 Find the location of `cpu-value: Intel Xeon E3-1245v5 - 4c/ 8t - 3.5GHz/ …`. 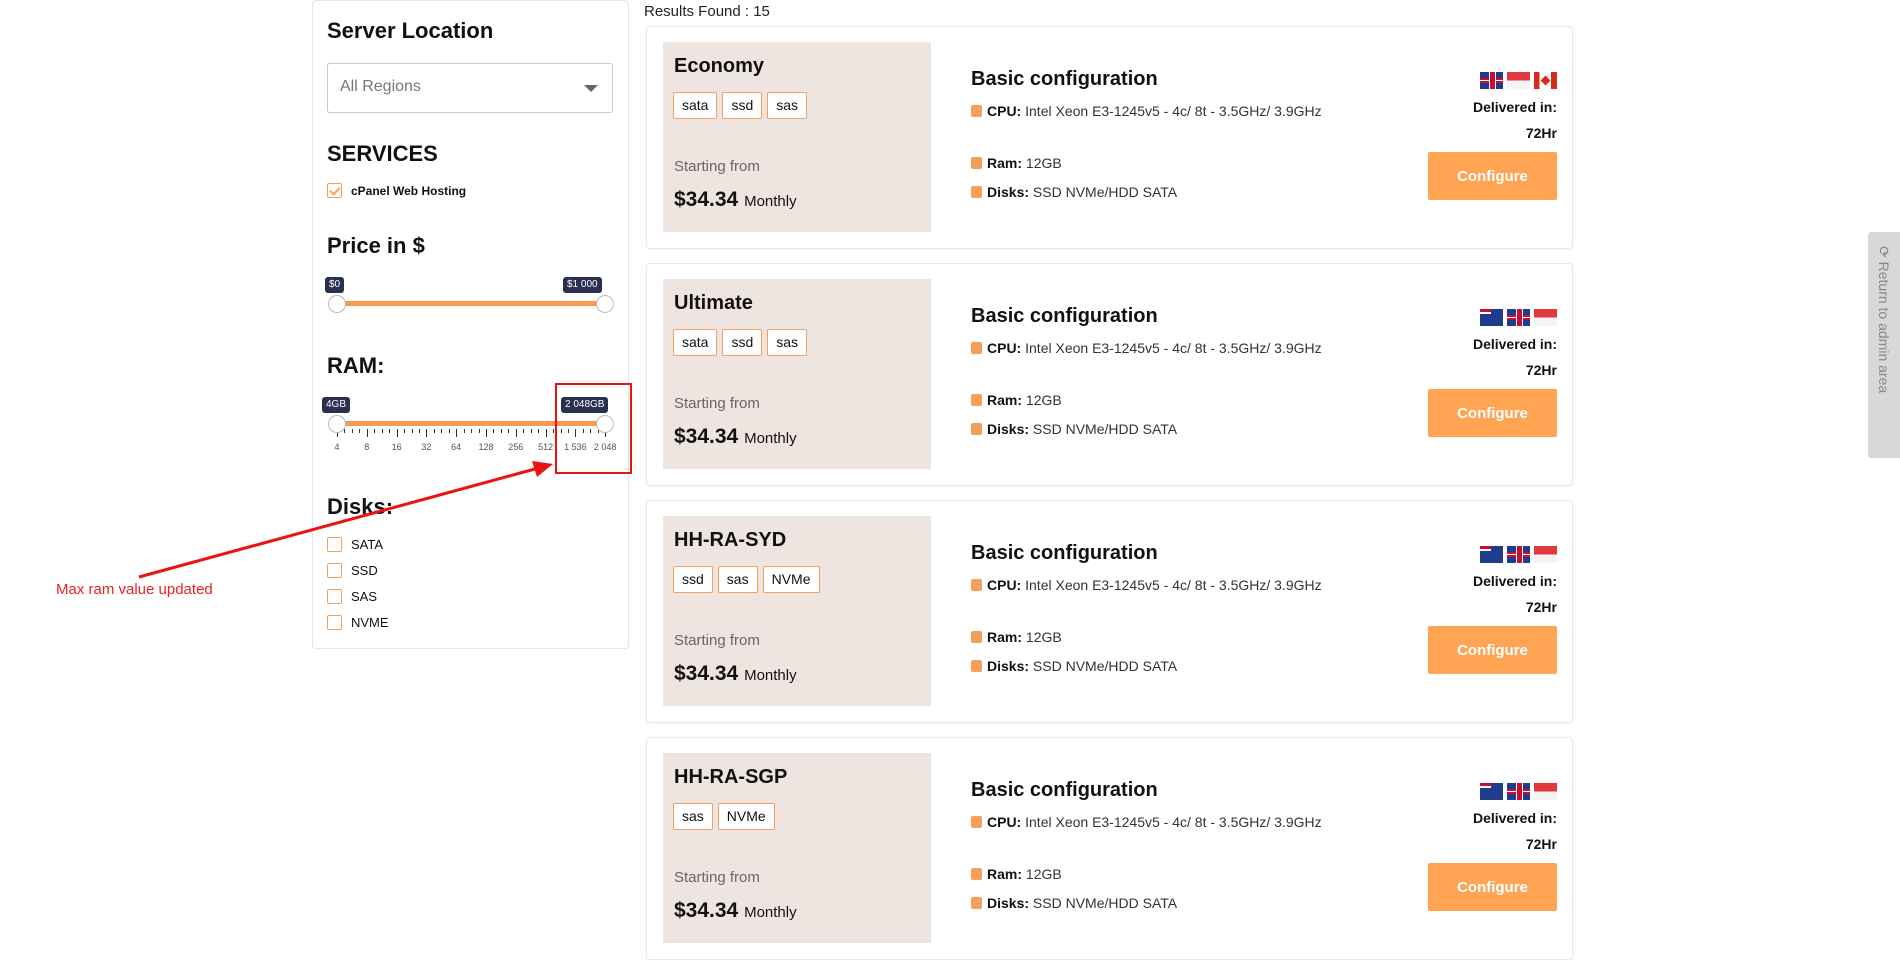

cpu-value: Intel Xeon E3-1245v5 - 4c/ 8t - 3.5GHz/ … is located at coordinates (1173, 585).